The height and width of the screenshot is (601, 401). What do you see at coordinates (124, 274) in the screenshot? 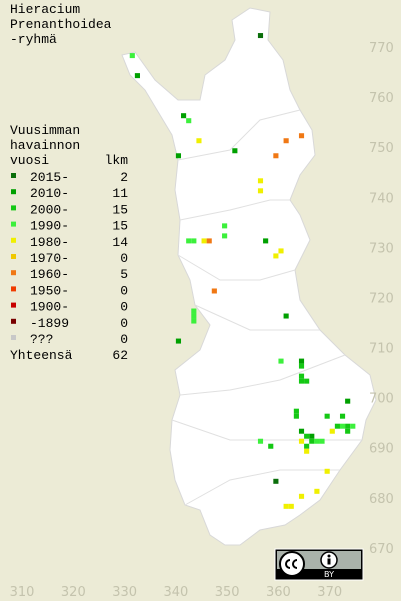
I see `legend-count: 5` at bounding box center [124, 274].